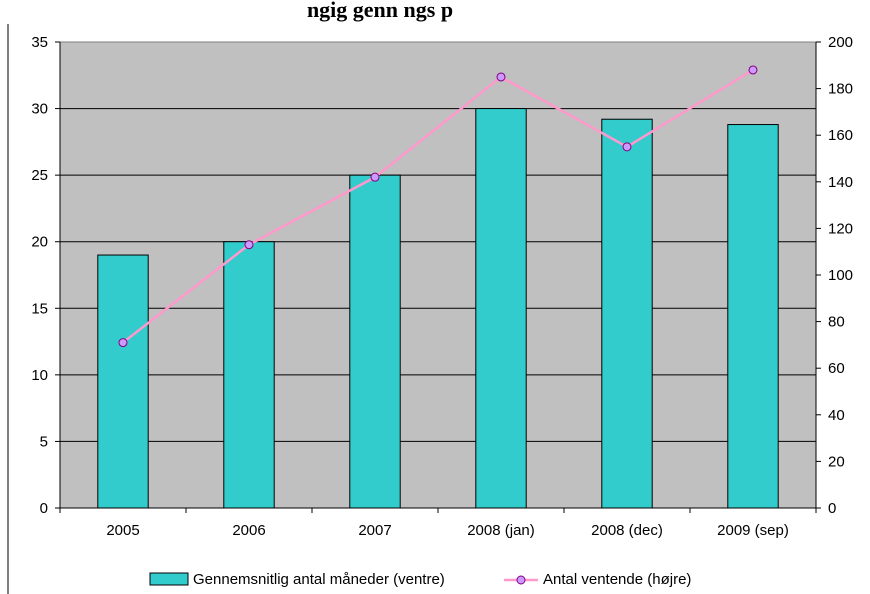  I want to click on y-right-tick-label: 0, so click(832, 508).